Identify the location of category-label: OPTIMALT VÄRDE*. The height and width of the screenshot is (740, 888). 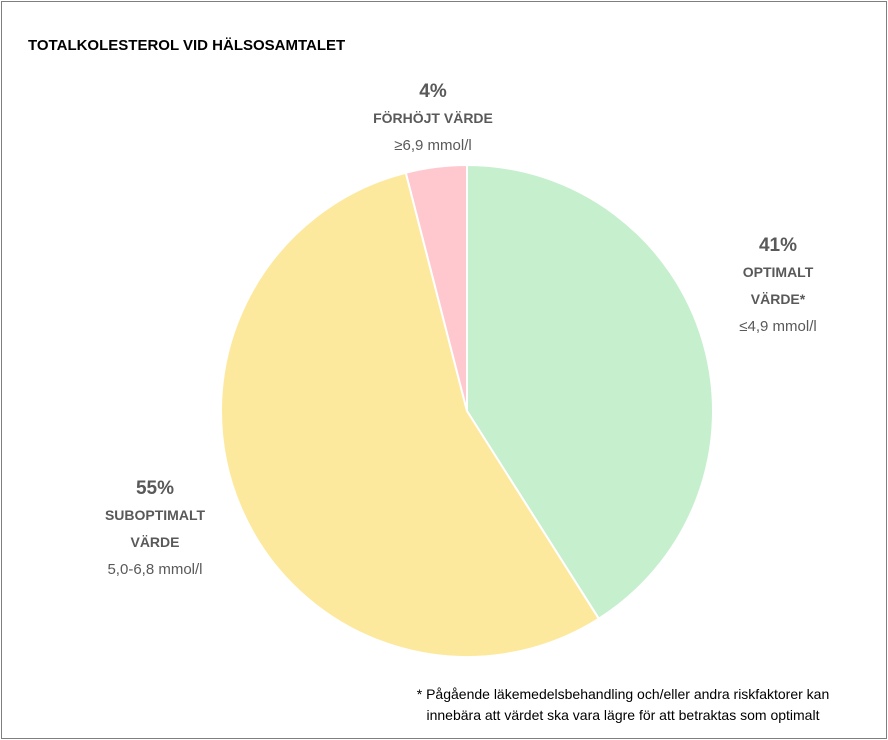
(778, 285).